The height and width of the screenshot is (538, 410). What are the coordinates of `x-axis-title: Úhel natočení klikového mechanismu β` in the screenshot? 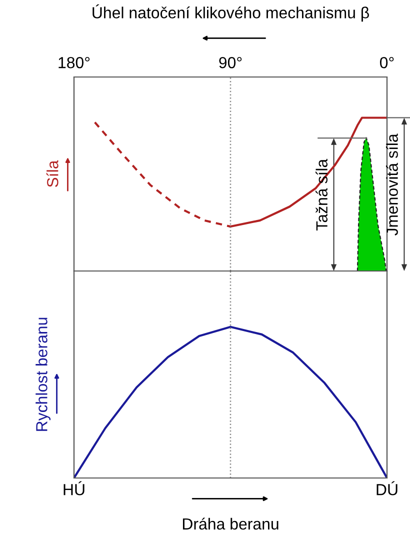 It's located at (230, 13).